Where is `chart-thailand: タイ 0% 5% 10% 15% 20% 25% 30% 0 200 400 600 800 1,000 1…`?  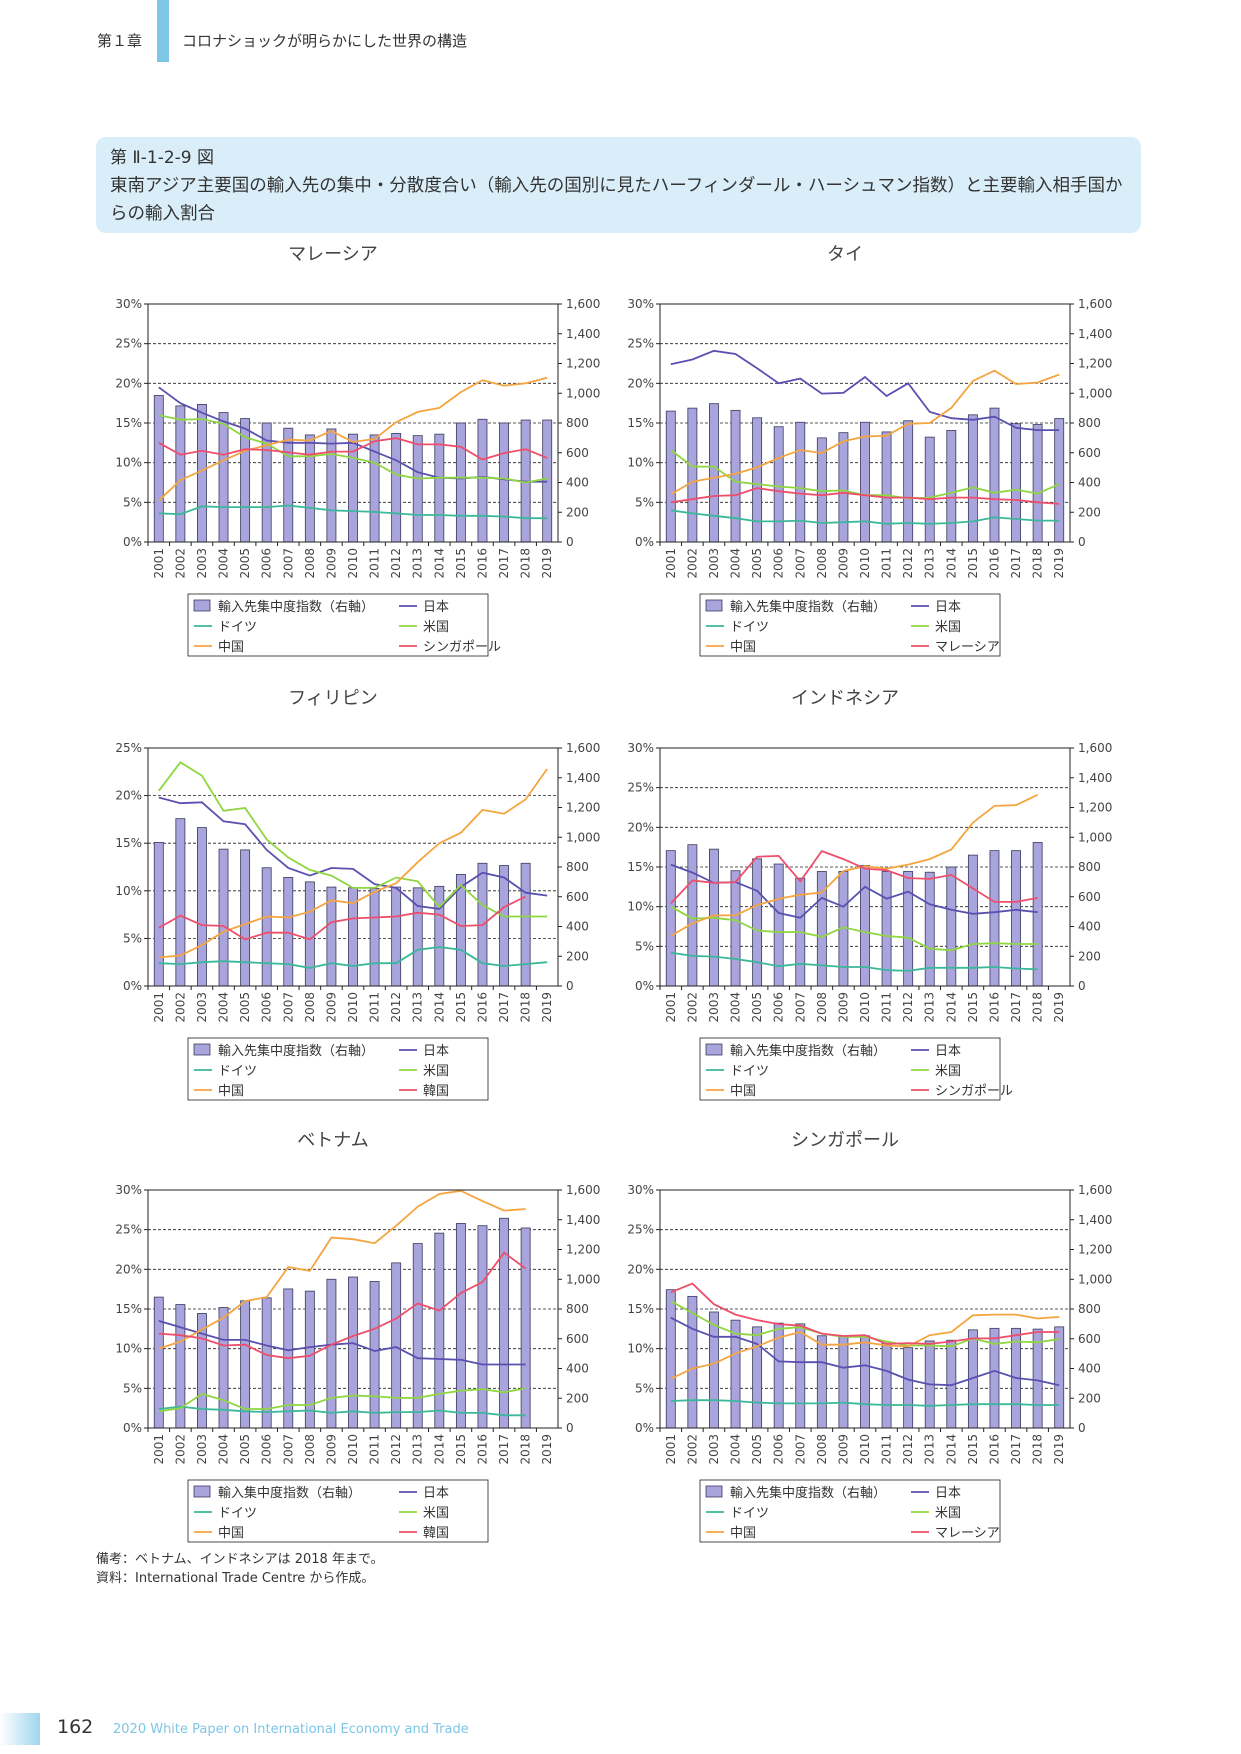 chart-thailand: タイ 0% 5% 10% 15% 20% 25% 30% 0 200 400 600 800 1,000 1… is located at coordinates (872, 454).